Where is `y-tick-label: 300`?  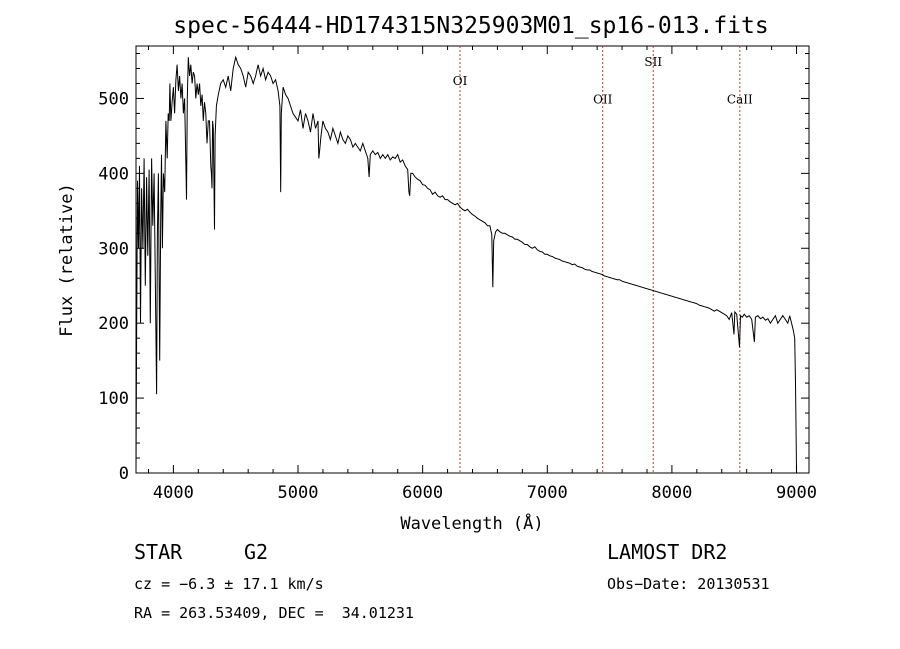
y-tick-label: 300 is located at coordinates (113, 249).